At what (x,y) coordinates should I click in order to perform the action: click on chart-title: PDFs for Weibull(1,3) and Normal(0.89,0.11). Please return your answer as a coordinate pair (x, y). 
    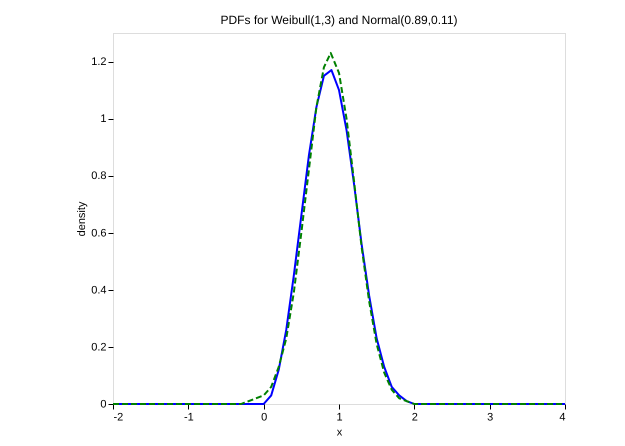
    Looking at the image, I should click on (339, 20).